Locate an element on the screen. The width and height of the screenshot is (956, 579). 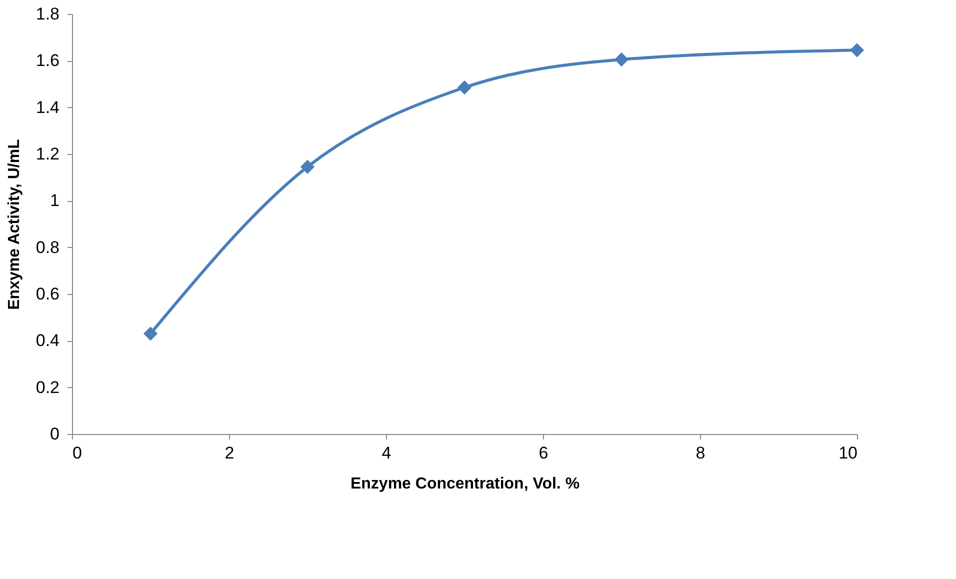
y-tick-label: 0 is located at coordinates (55, 434).